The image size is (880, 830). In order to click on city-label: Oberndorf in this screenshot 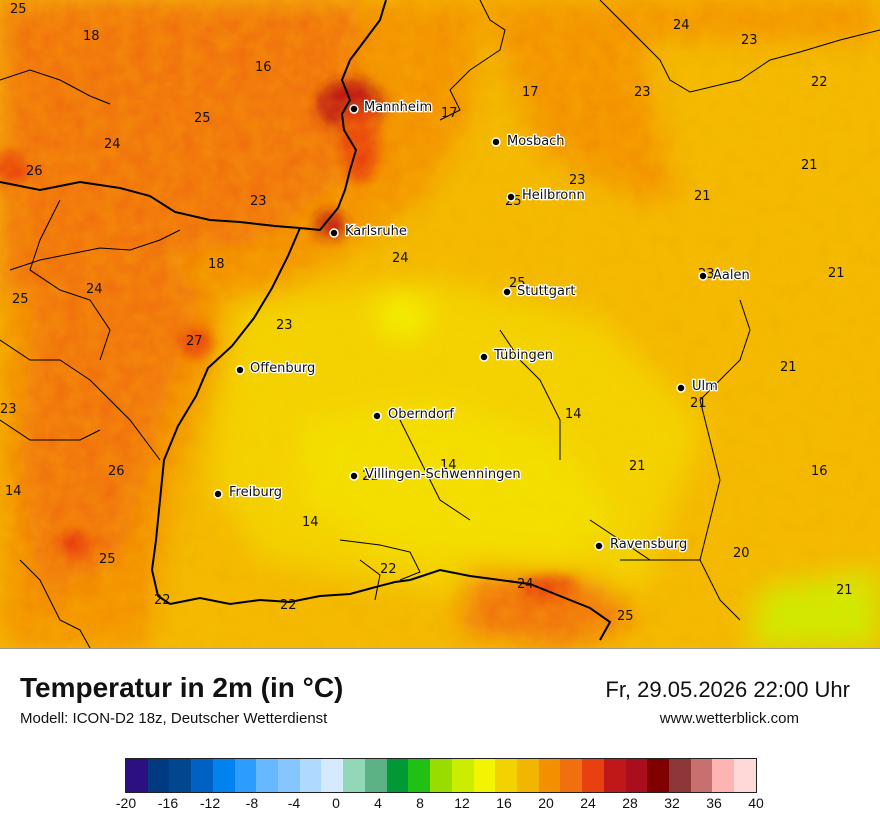, I will do `click(421, 414)`.